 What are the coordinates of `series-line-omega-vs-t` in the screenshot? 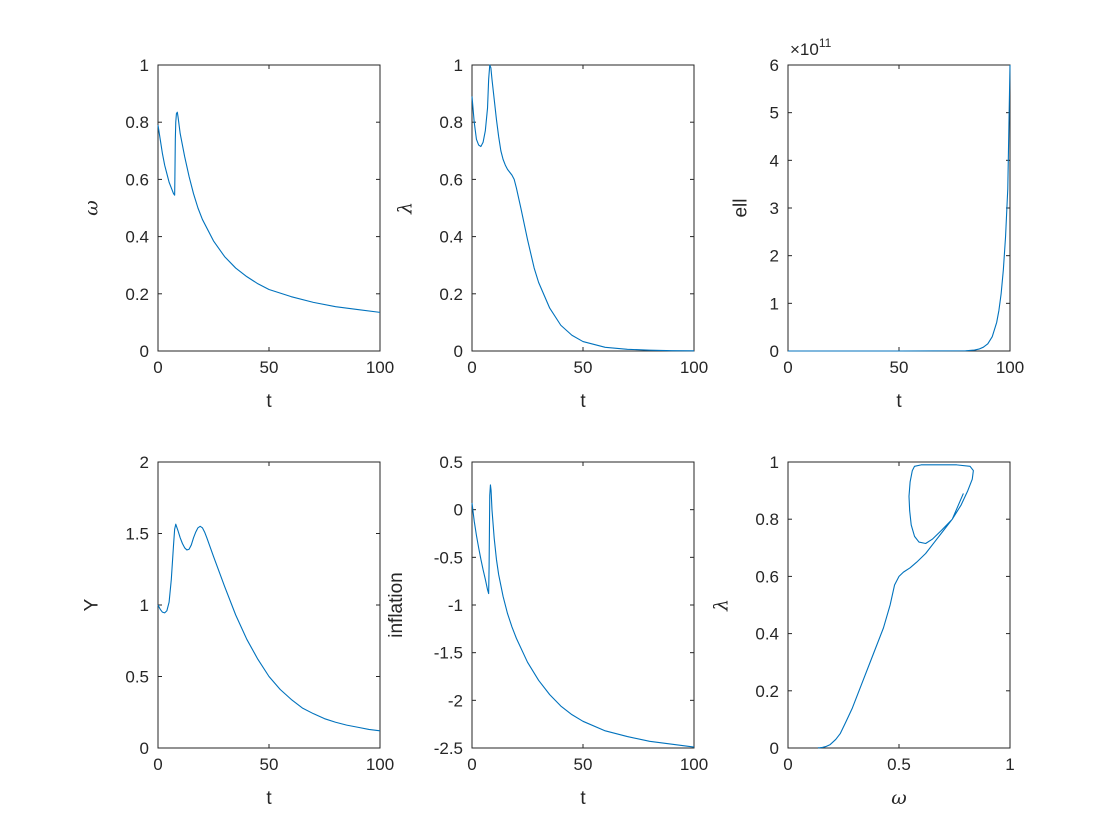 It's located at (269, 212).